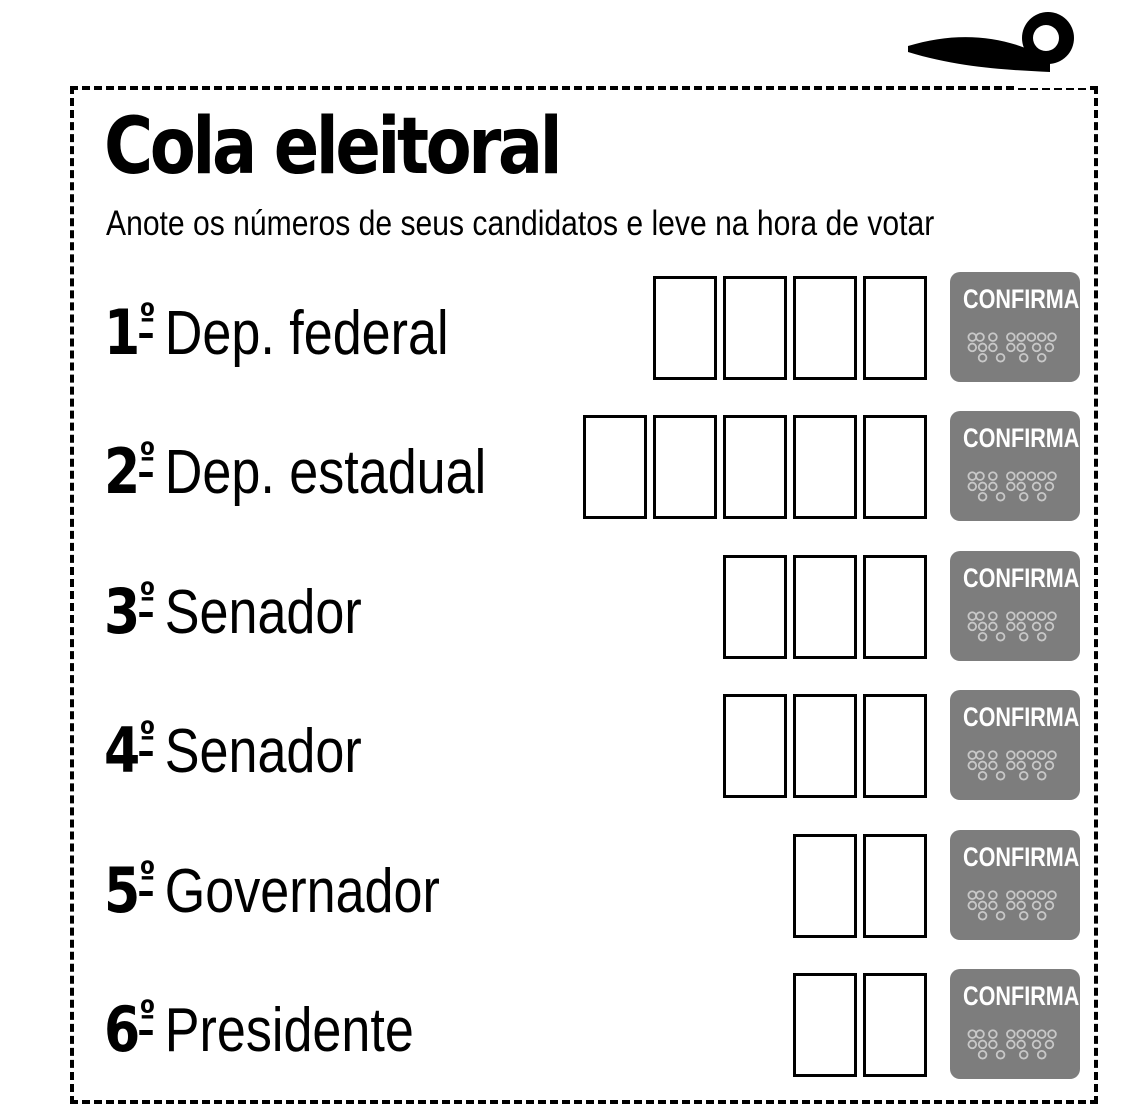 This screenshot has height=1117, width=1138. I want to click on row-label: 2º Dep. estadual, so click(295, 471).